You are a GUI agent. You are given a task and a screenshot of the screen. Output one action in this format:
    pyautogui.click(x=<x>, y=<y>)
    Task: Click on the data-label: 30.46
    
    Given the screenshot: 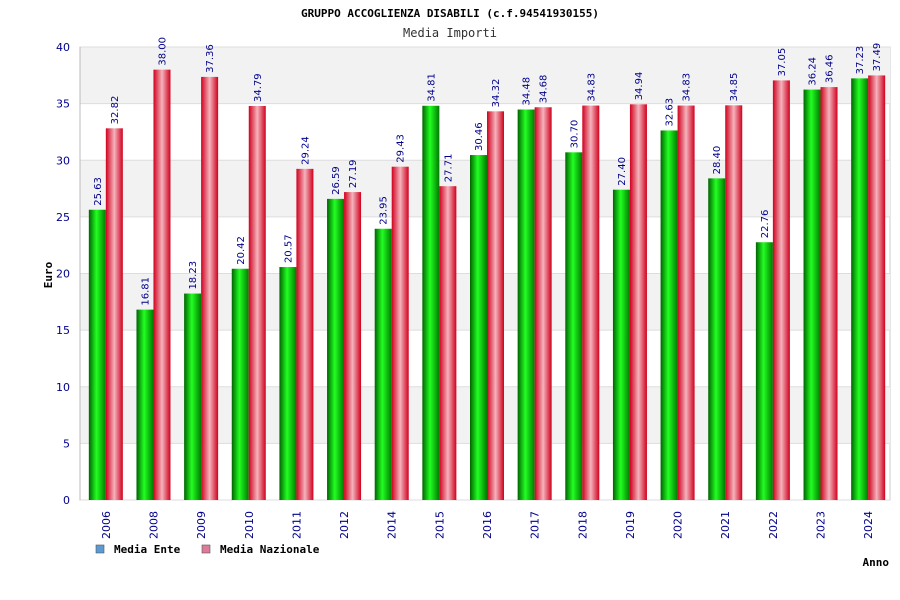 What is the action you would take?
    pyautogui.click(x=479, y=136)
    